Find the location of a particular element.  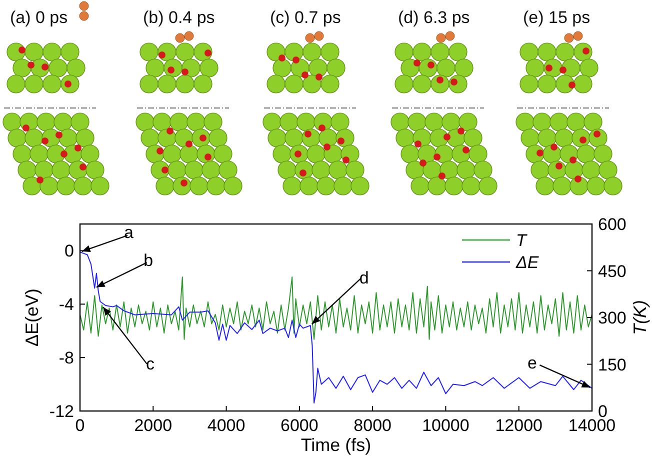

y2-tick-label: 150 is located at coordinates (612, 364).